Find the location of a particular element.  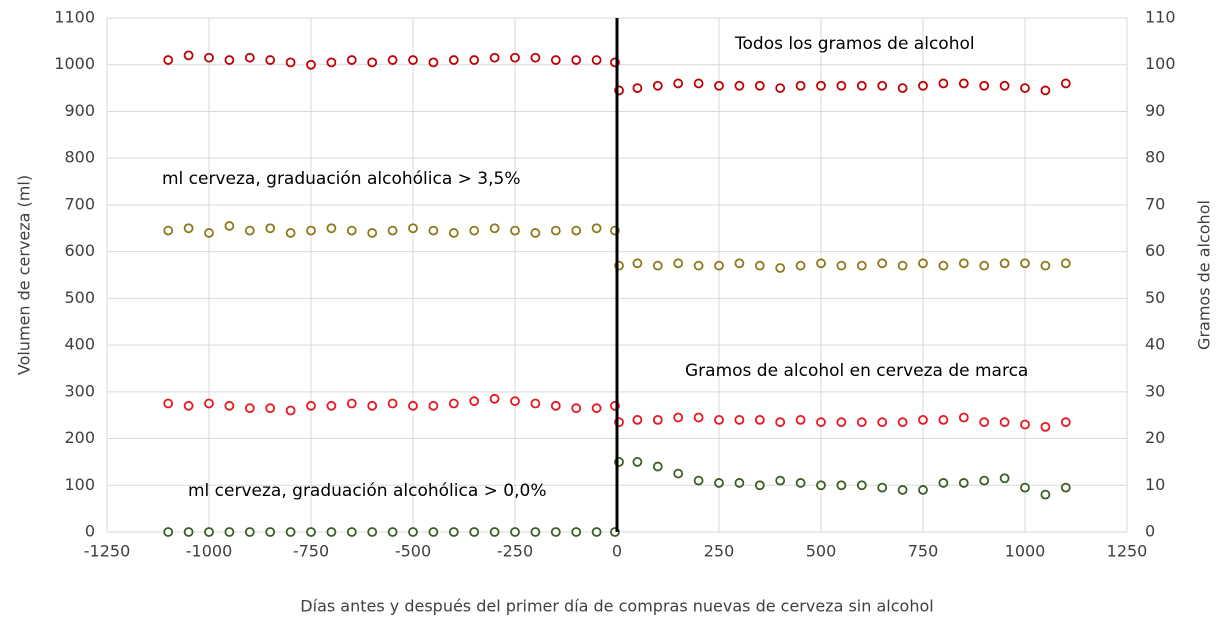

y2-tick-label: 90 is located at coordinates (1155, 110).